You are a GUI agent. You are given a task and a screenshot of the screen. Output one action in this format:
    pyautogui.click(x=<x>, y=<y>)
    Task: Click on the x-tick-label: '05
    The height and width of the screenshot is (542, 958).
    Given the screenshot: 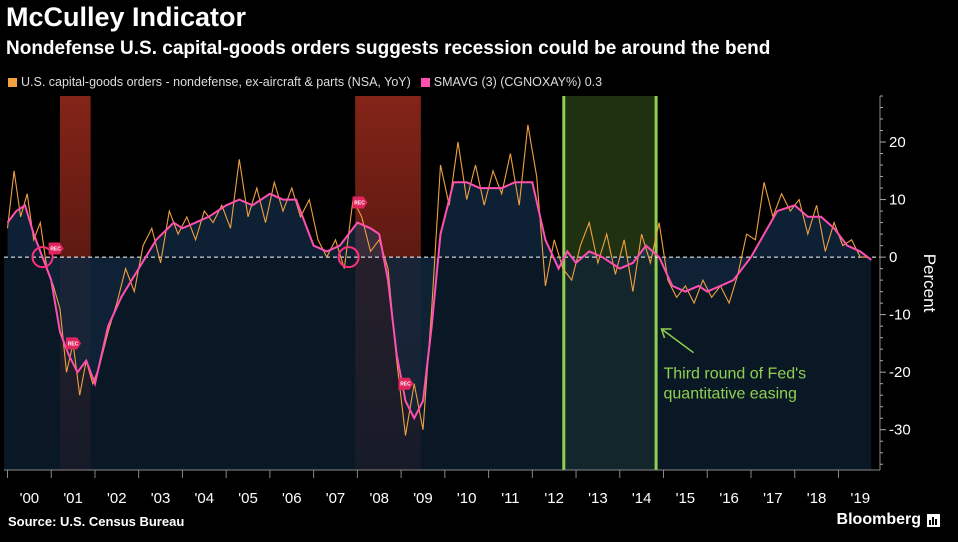 What is the action you would take?
    pyautogui.click(x=248, y=498)
    